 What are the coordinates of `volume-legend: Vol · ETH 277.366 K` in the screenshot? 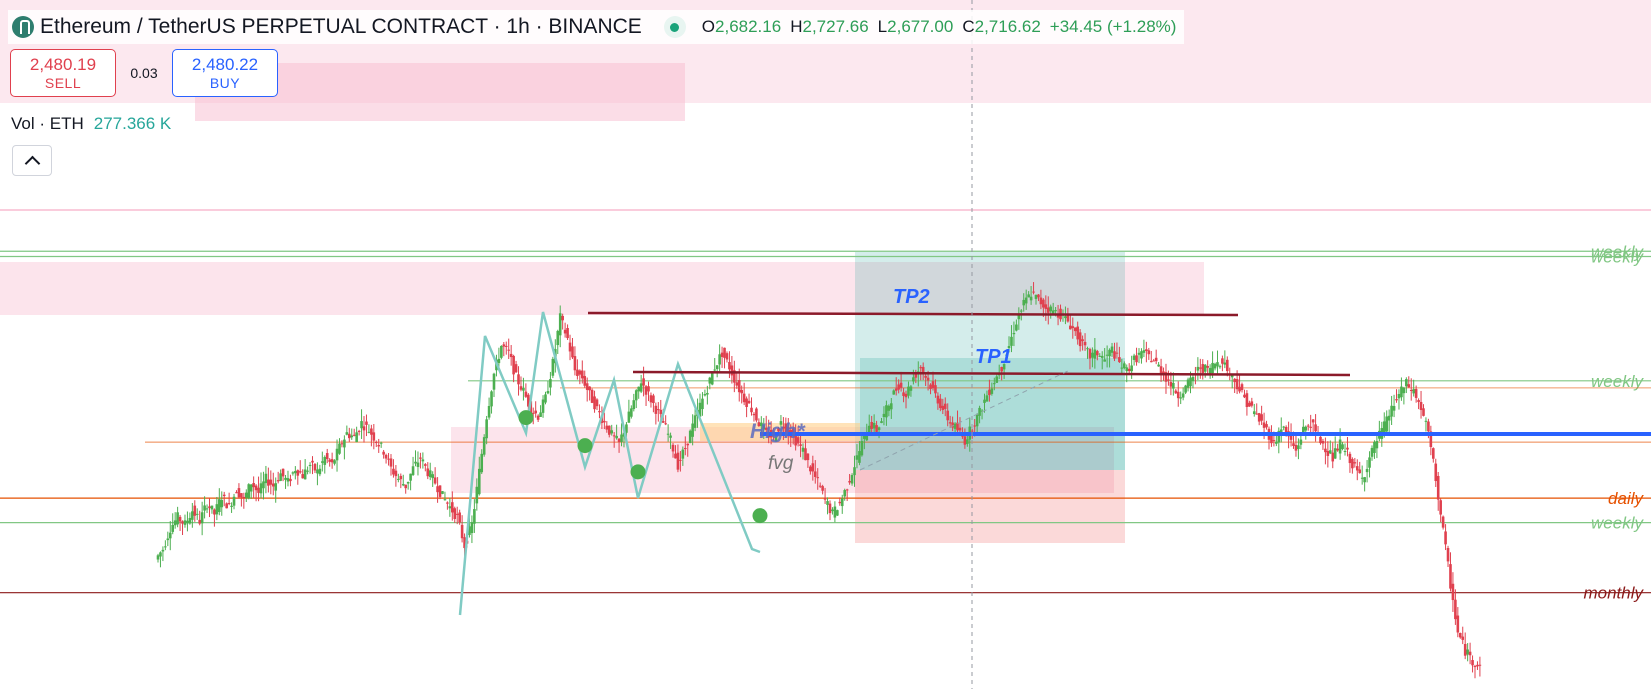 It's located at (91, 124).